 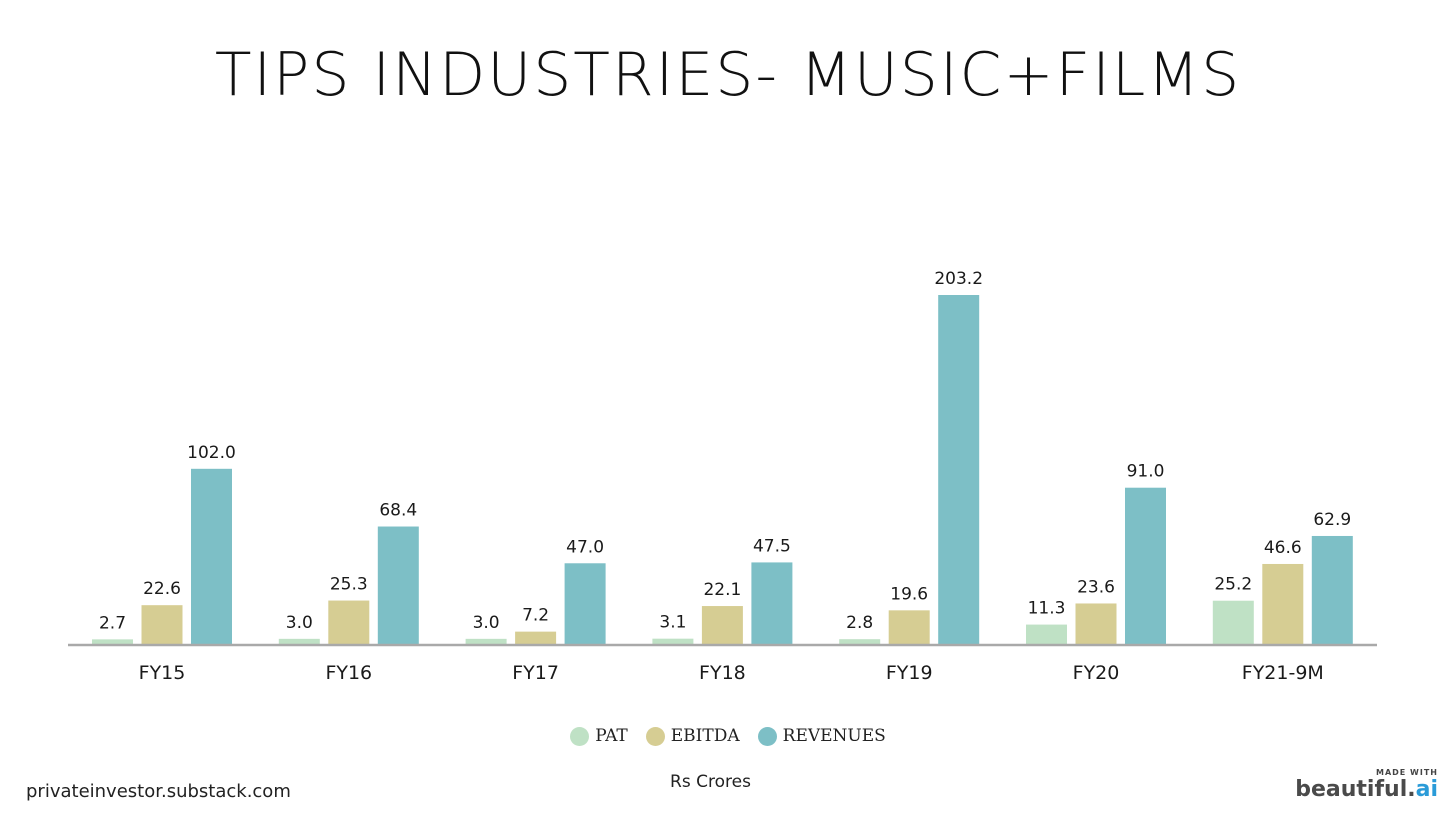 I want to click on value-label-revenues-fy21-9m: 62.9, so click(x=1332, y=520).